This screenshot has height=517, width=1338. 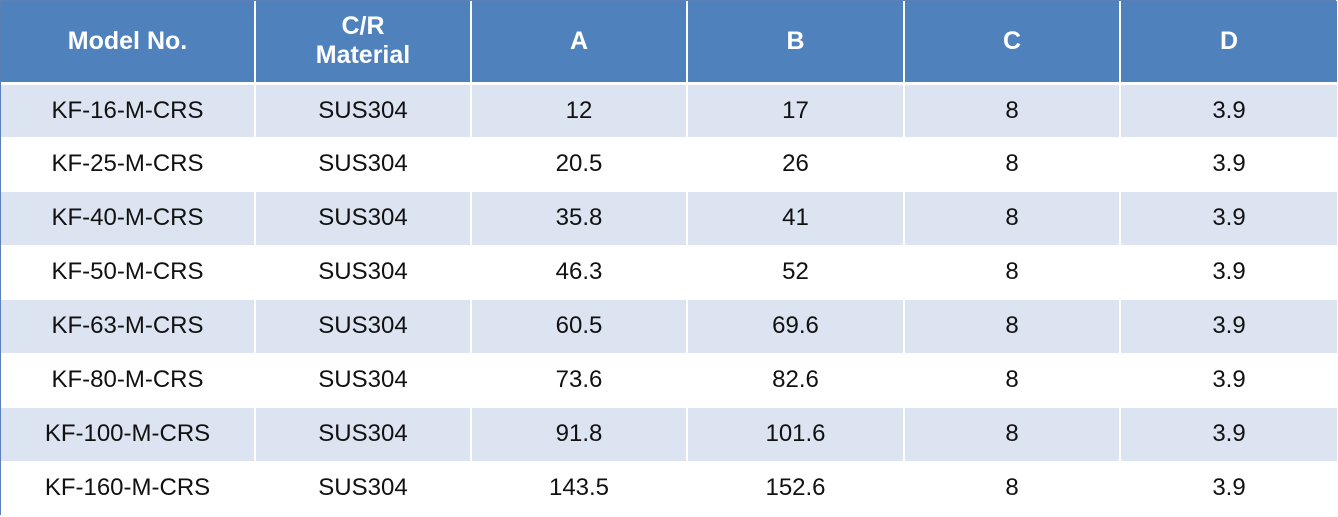 What do you see at coordinates (579, 434) in the screenshot?
I see `cell-a: 91.8` at bounding box center [579, 434].